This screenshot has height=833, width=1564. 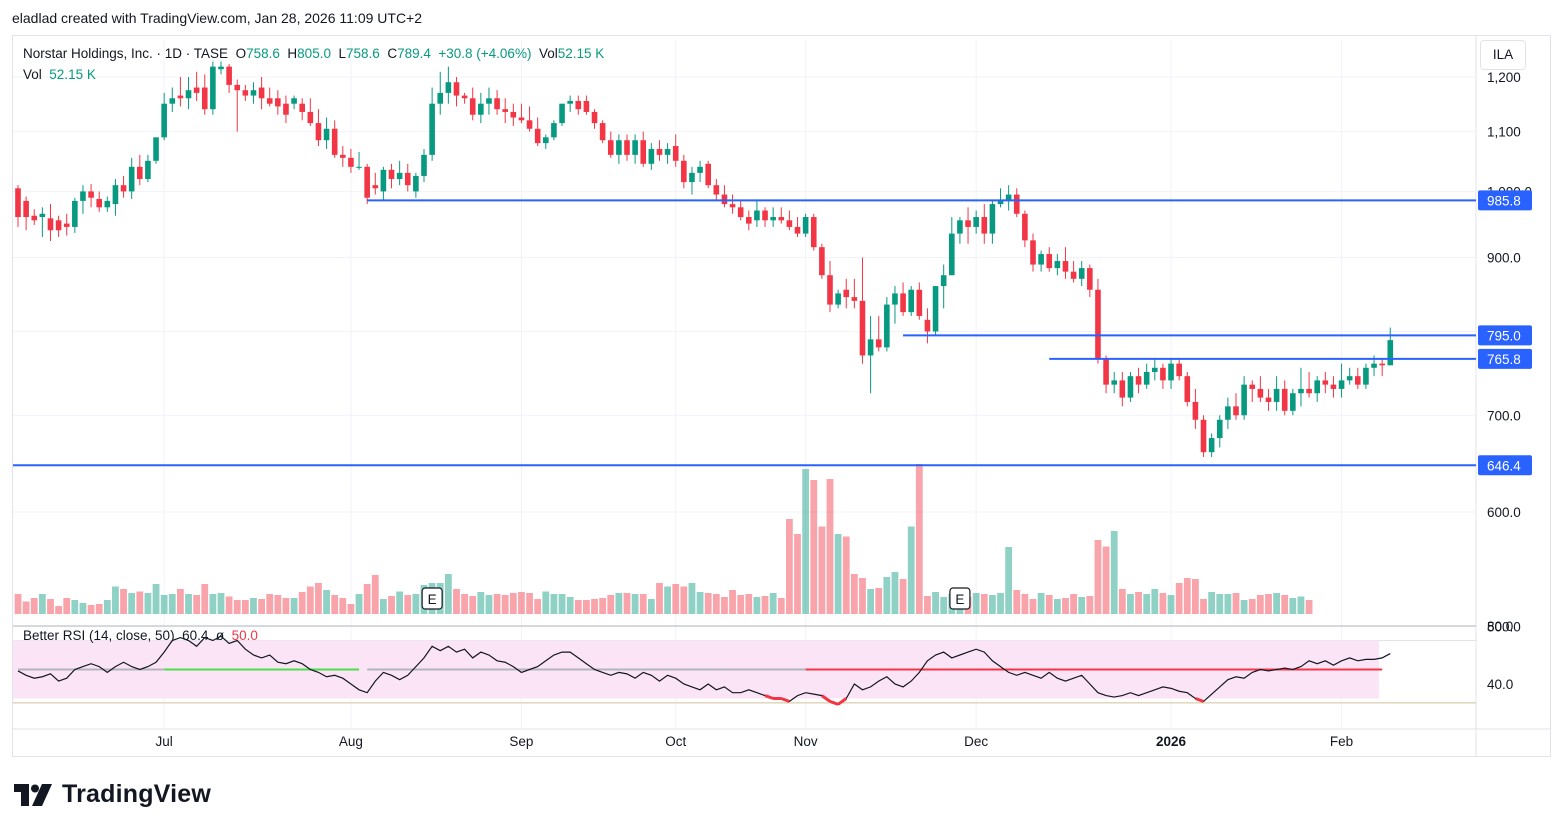 I want to click on tradingview-logo: TradingView, so click(x=112, y=794).